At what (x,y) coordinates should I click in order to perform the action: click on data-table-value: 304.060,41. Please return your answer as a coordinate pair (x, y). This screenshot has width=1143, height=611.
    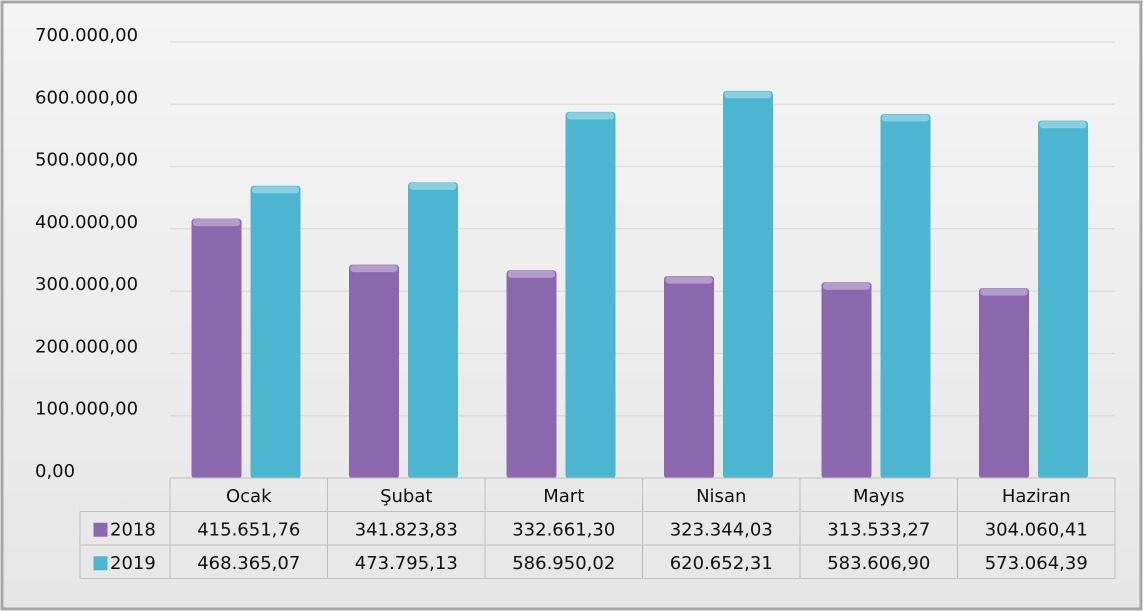
    Looking at the image, I should click on (1036, 529).